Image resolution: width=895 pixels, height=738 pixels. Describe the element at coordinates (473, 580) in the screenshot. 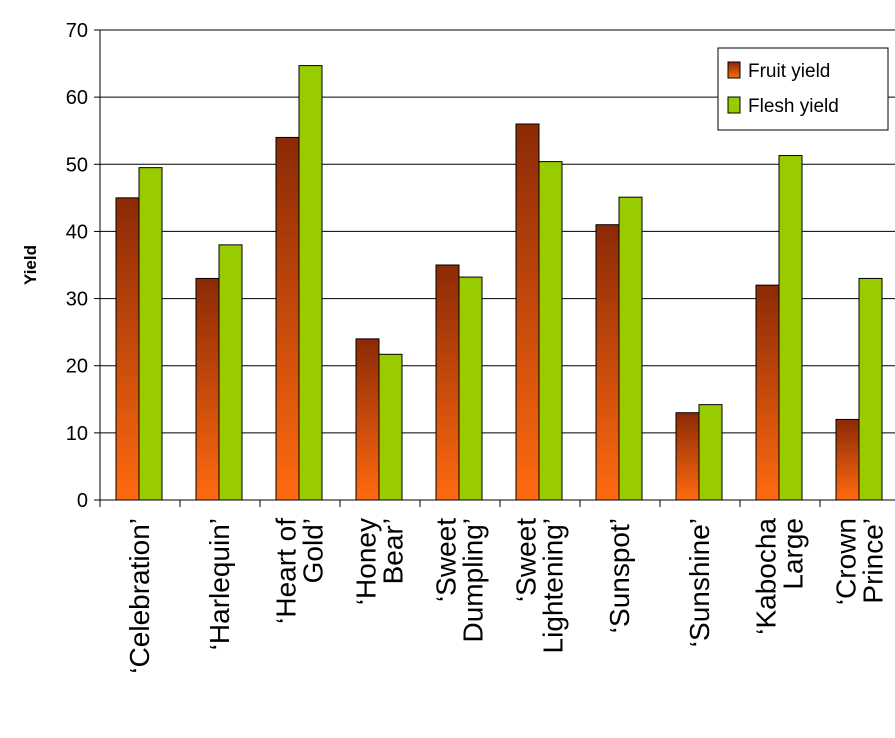

I see `x-category-label: Dumpling’` at that location.